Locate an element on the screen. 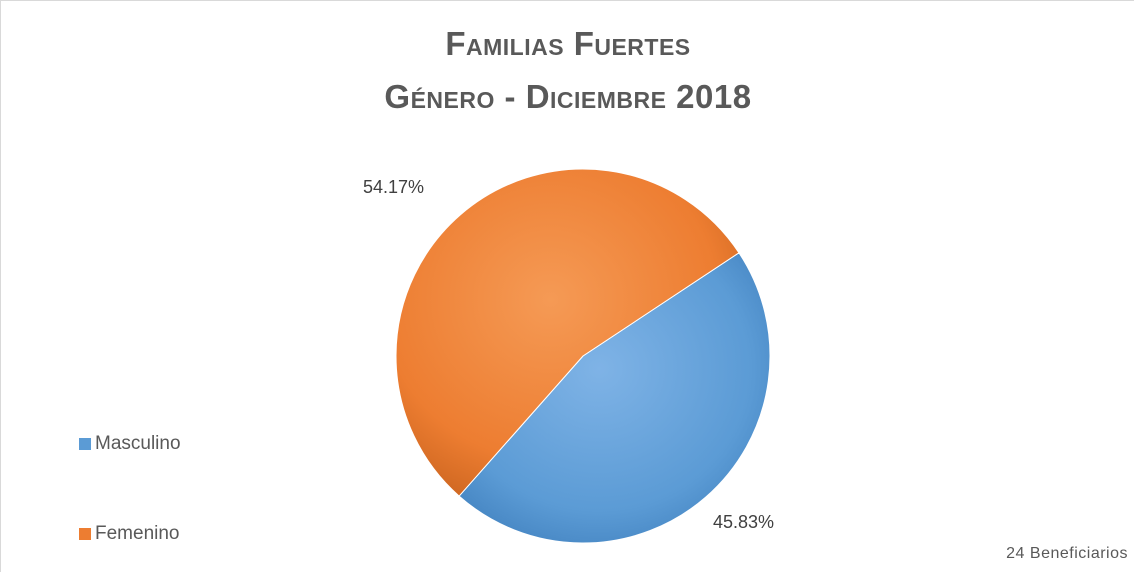 This screenshot has width=1134, height=573. legend-item-masculino: Masculino is located at coordinates (130, 444).